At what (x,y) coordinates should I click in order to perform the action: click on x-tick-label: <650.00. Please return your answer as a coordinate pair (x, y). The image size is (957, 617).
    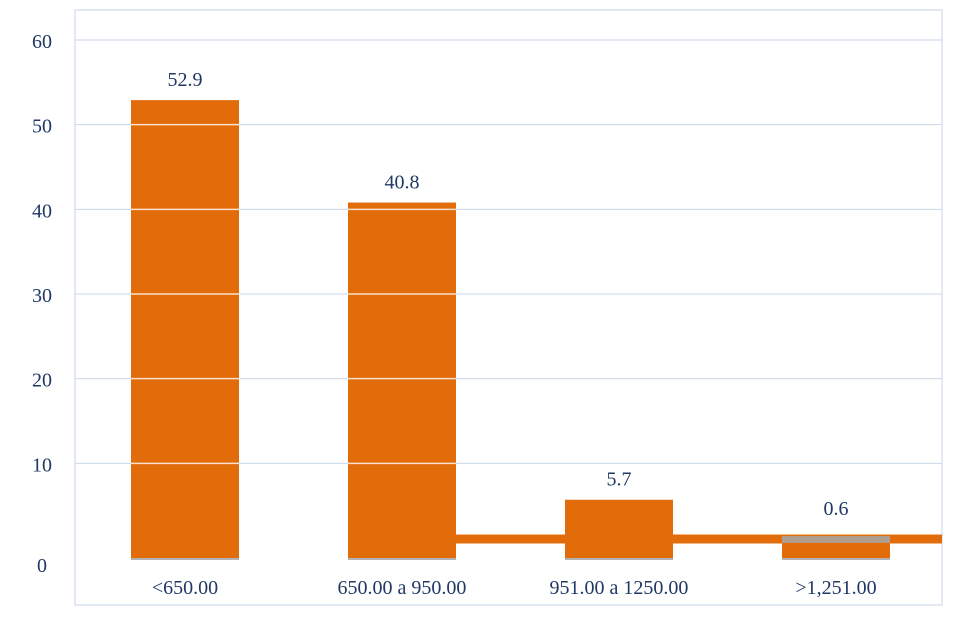
    Looking at the image, I should click on (185, 588).